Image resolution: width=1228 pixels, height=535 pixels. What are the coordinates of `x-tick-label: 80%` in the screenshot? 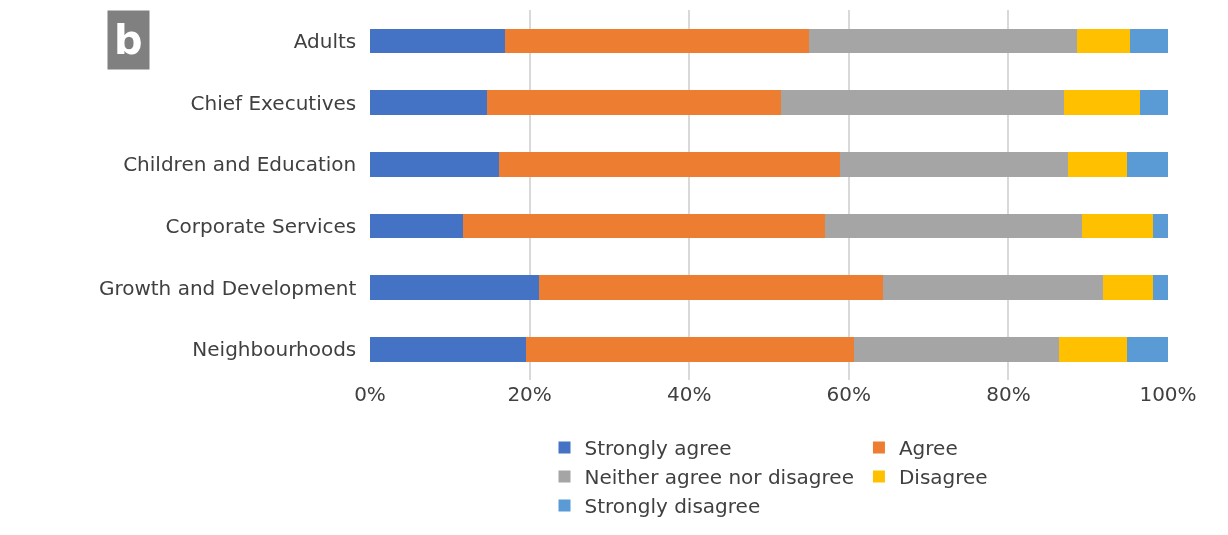 It's located at (1008, 394).